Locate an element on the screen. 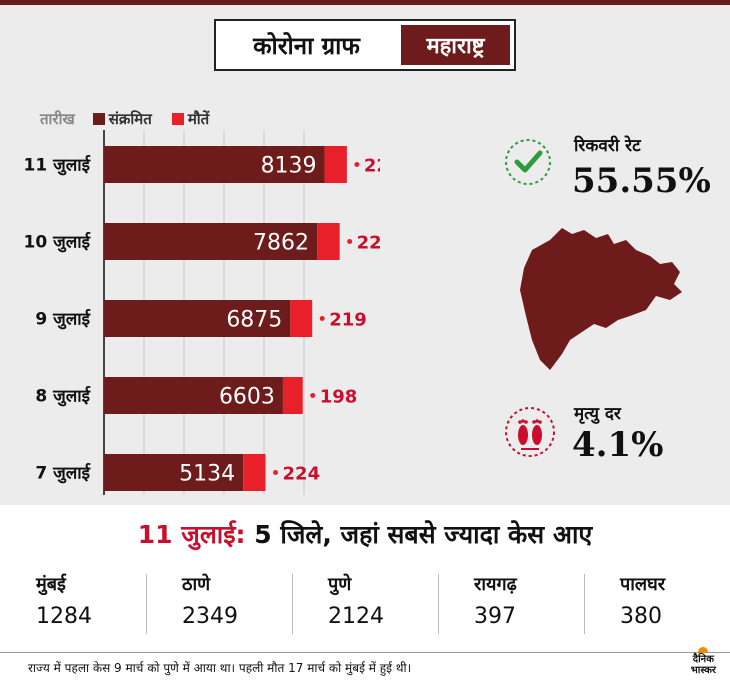 Image resolution: width=730 pixels, height=685 pixels. chart-title: कोरोना ग्राफ is located at coordinates (306, 45).